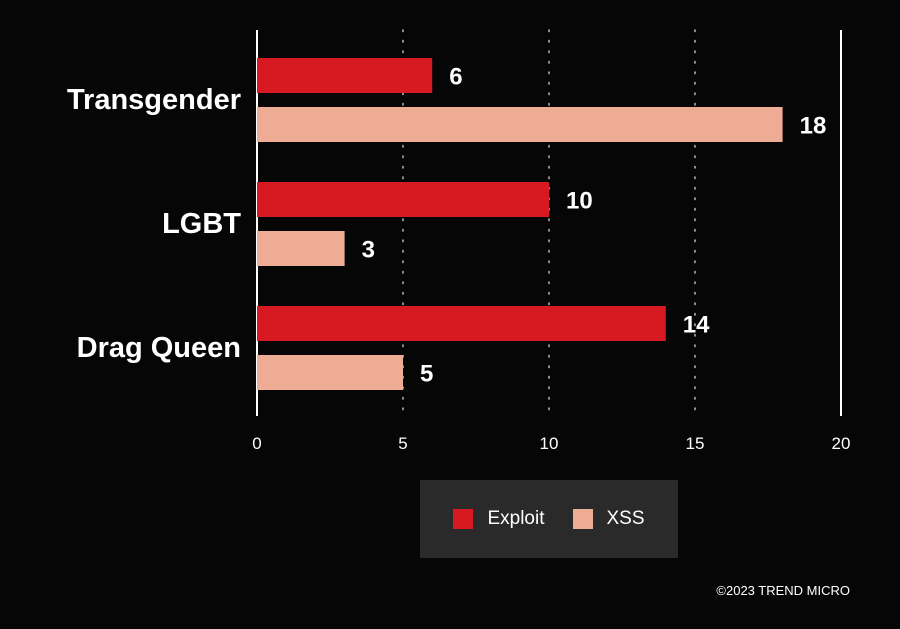 The width and height of the screenshot is (900, 629). Describe the element at coordinates (549, 519) in the screenshot. I see `legend: Exploit XSS` at that location.